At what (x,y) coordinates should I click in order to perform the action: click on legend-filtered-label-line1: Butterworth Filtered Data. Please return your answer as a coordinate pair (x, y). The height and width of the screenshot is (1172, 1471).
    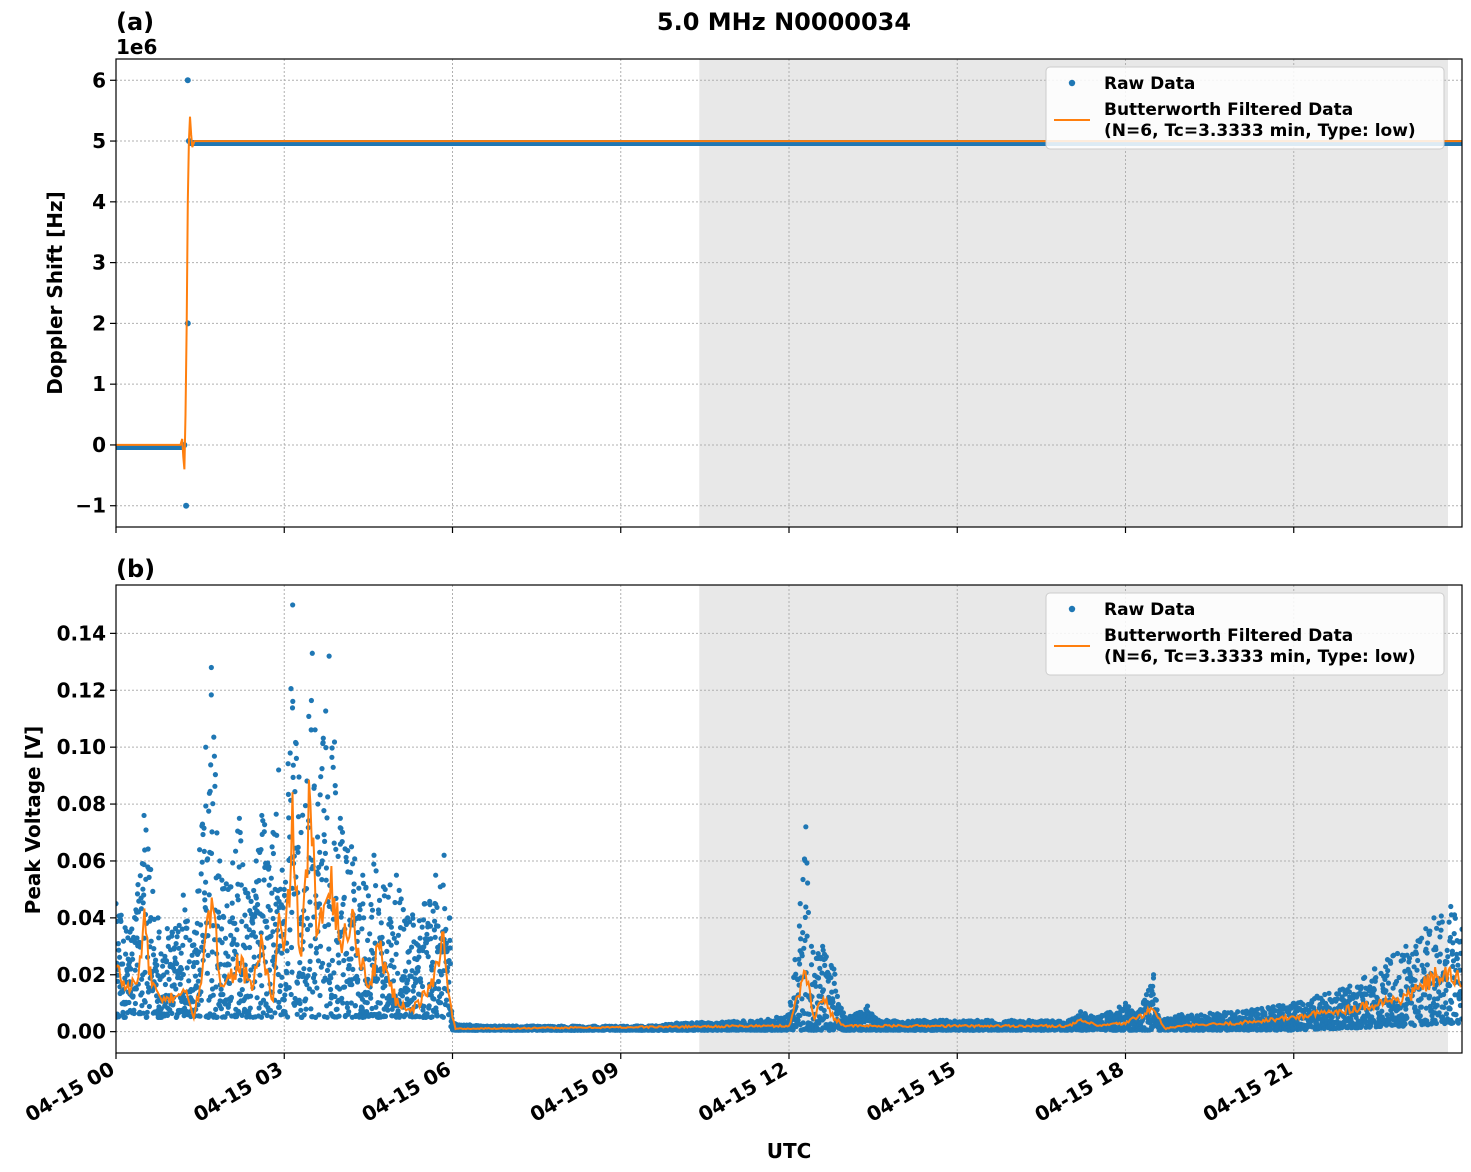
    Looking at the image, I should click on (1228, 110).